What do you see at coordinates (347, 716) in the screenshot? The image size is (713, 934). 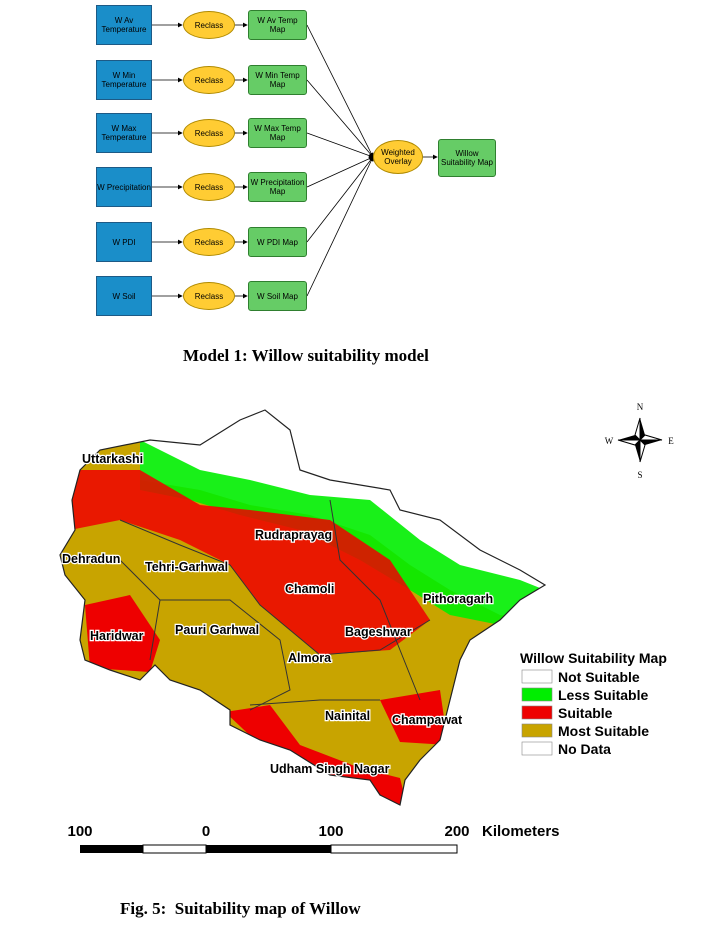 I see `district-label: Nainital` at bounding box center [347, 716].